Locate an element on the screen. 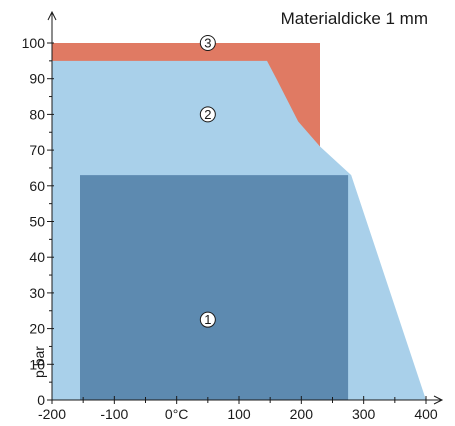  y-tick-label: 20 is located at coordinates (37, 329).